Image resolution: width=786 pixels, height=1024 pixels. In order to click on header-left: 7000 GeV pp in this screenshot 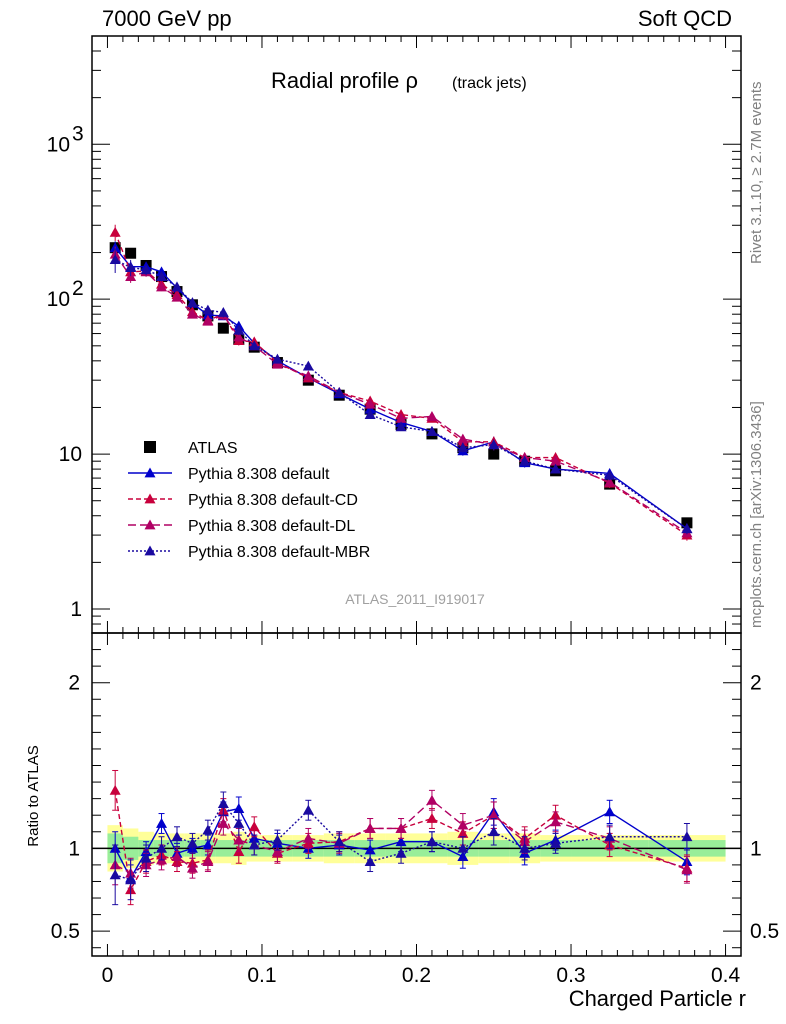, I will do `click(167, 18)`.